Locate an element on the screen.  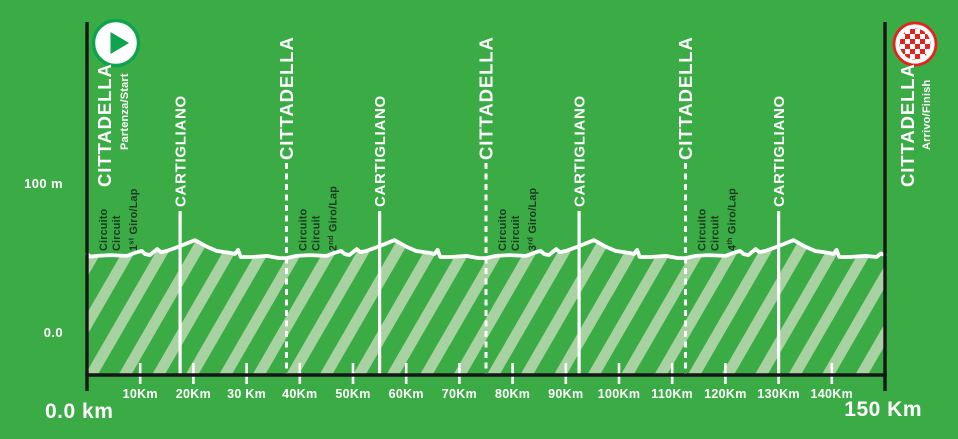
finish-subtitle-label: Arrivo/Finish is located at coordinates (927, 114).